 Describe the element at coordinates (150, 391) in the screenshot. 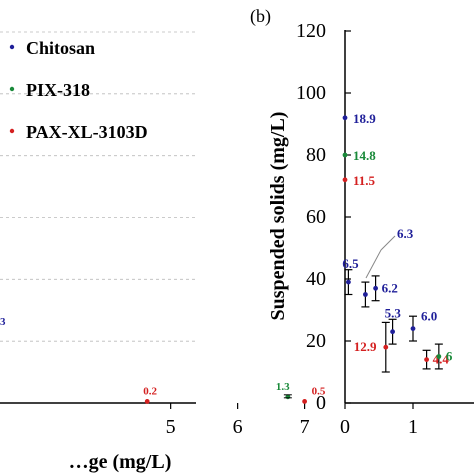

I see `data-label: 0.2` at that location.